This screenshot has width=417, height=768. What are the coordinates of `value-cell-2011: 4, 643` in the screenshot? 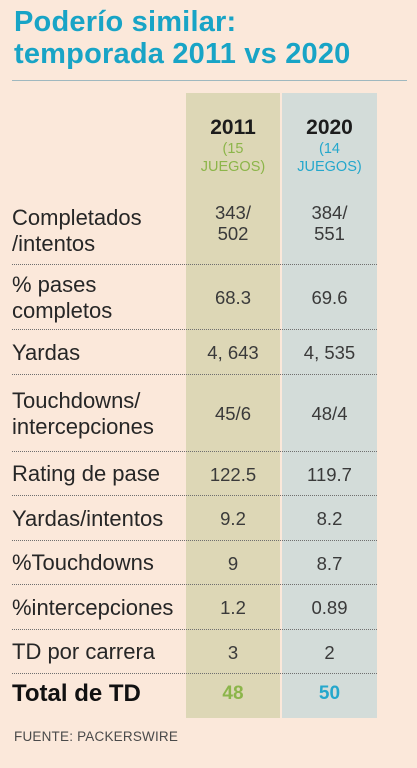 It's located at (233, 352).